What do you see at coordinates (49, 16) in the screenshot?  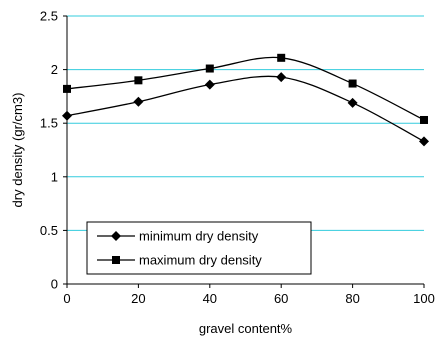 I see `y-tick-label: 2.5` at bounding box center [49, 16].